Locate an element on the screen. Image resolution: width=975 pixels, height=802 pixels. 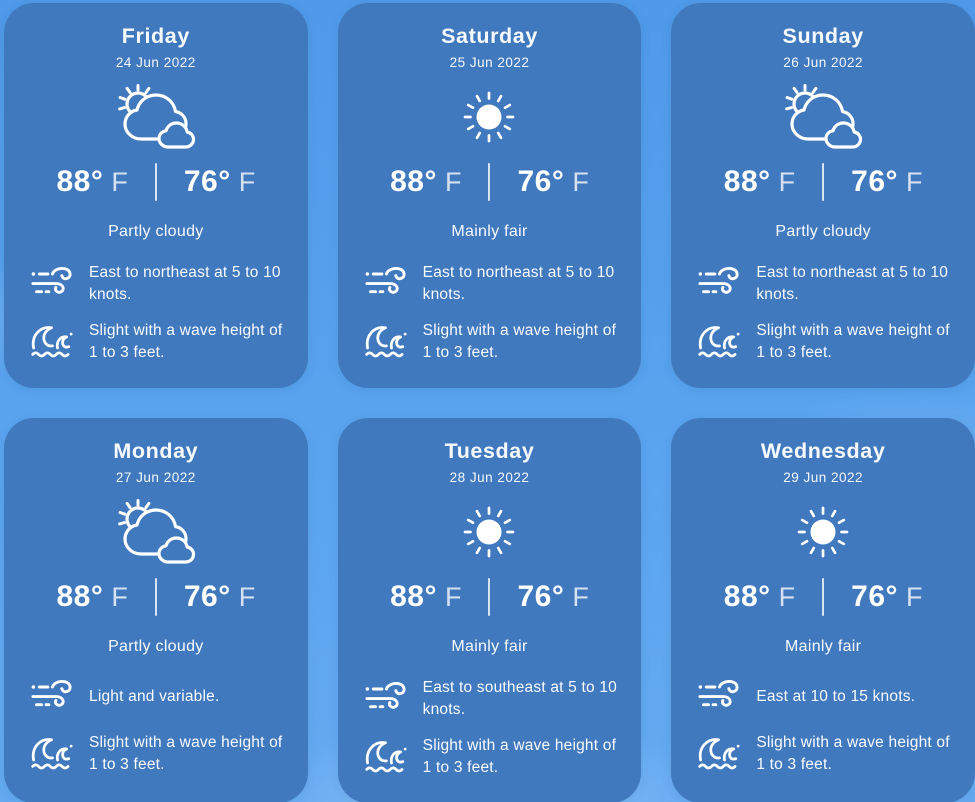
wind-row: Light and variable. is located at coordinates (161, 697).